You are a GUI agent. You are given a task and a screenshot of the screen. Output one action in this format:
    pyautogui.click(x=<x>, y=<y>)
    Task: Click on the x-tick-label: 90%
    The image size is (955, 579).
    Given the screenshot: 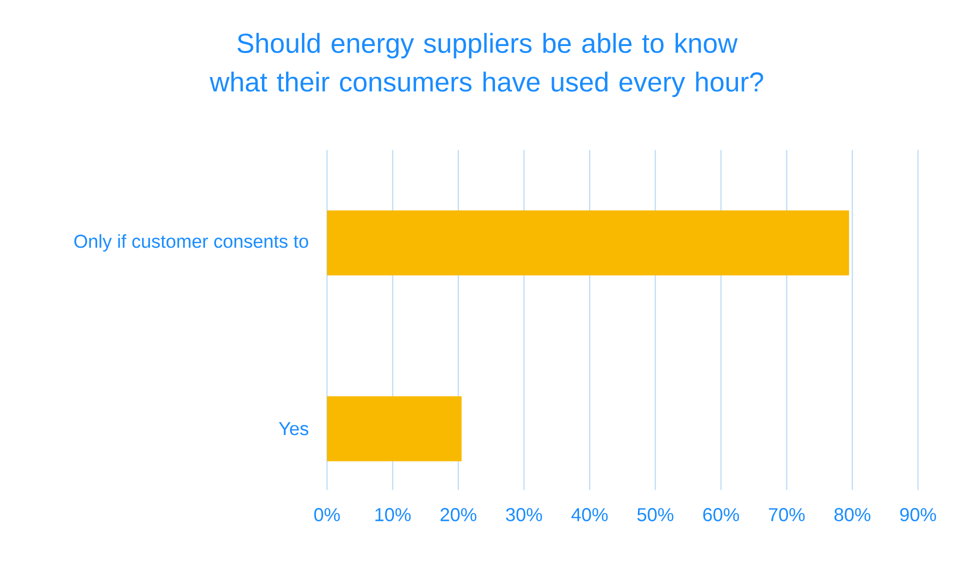 What is the action you would take?
    pyautogui.click(x=918, y=515)
    